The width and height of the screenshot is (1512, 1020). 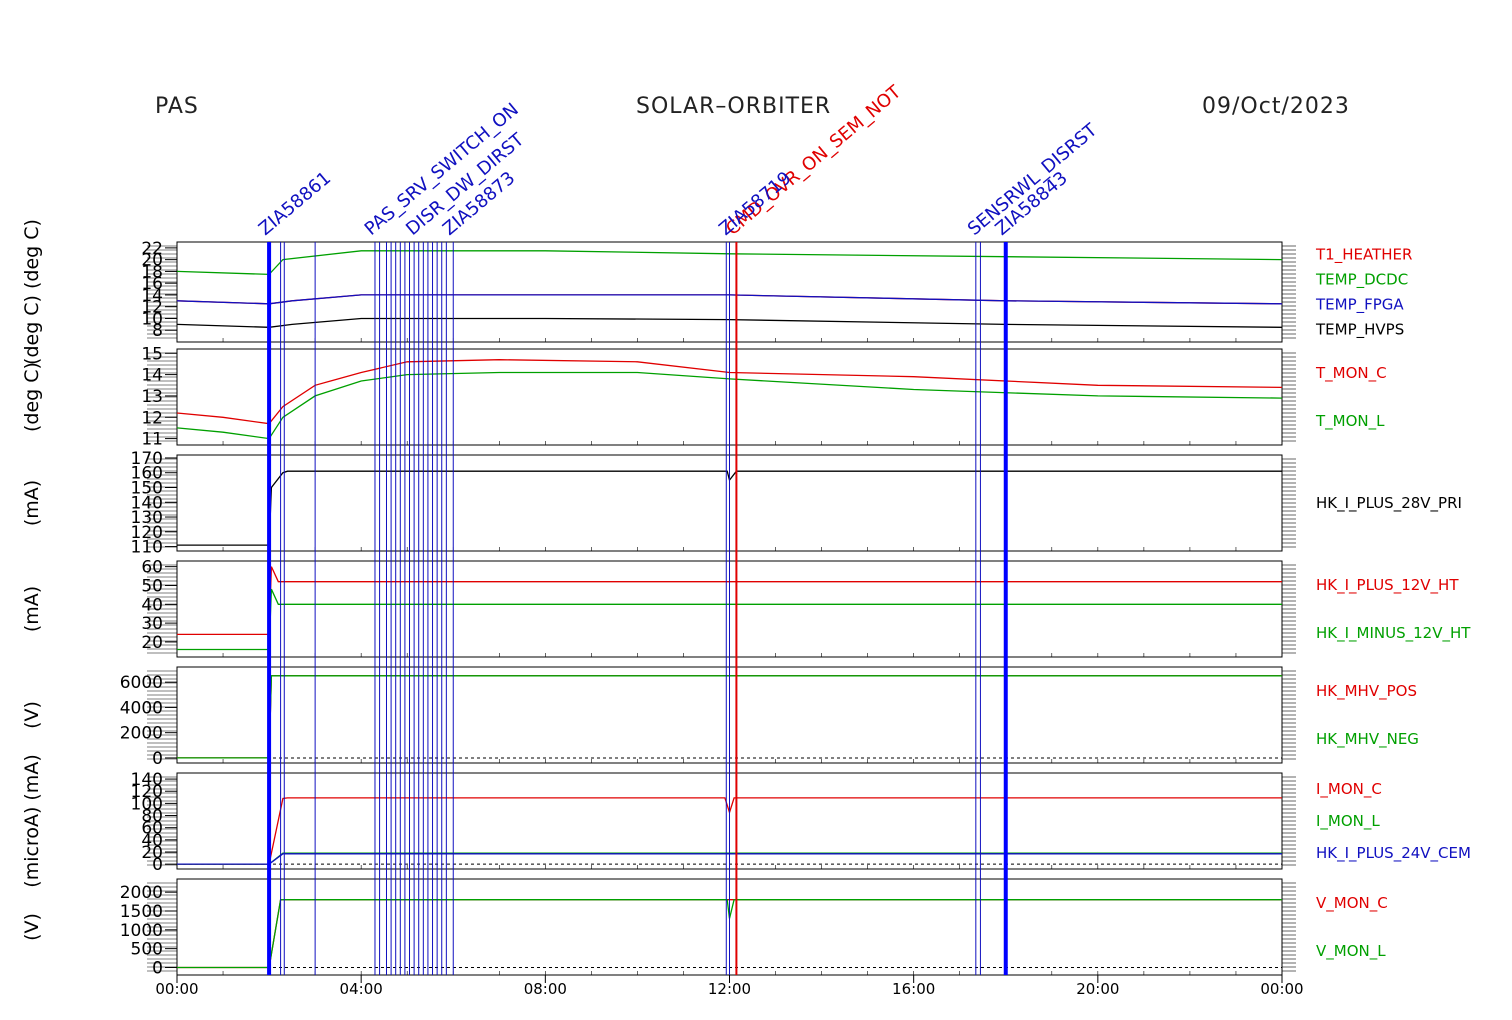 I want to click on y-tick-label: 4000, so click(x=141, y=708).